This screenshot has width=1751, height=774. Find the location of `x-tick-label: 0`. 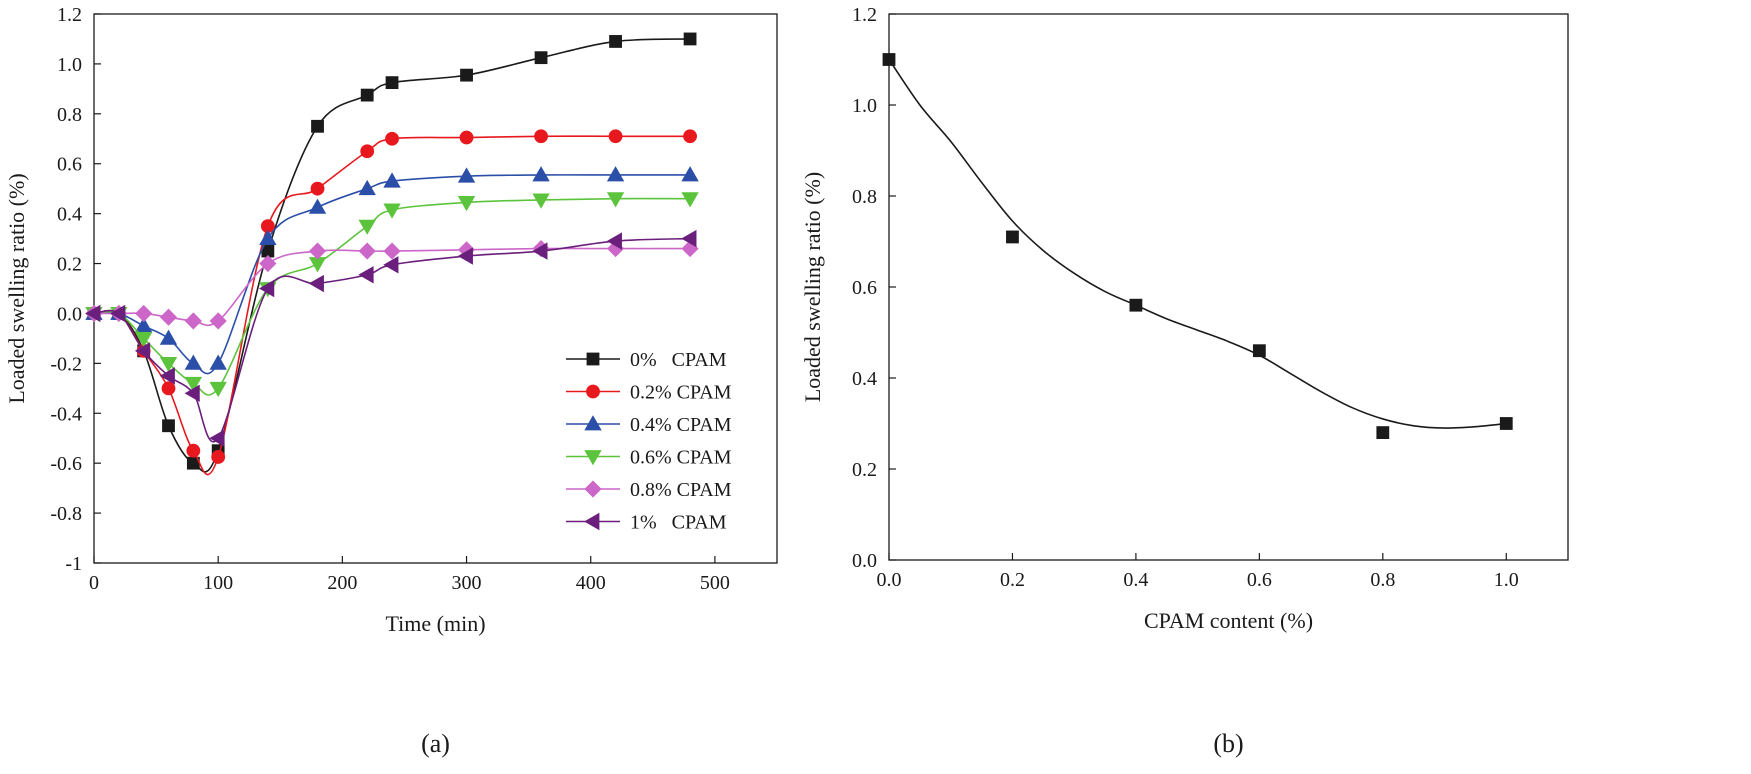

x-tick-label: 0 is located at coordinates (94, 583).